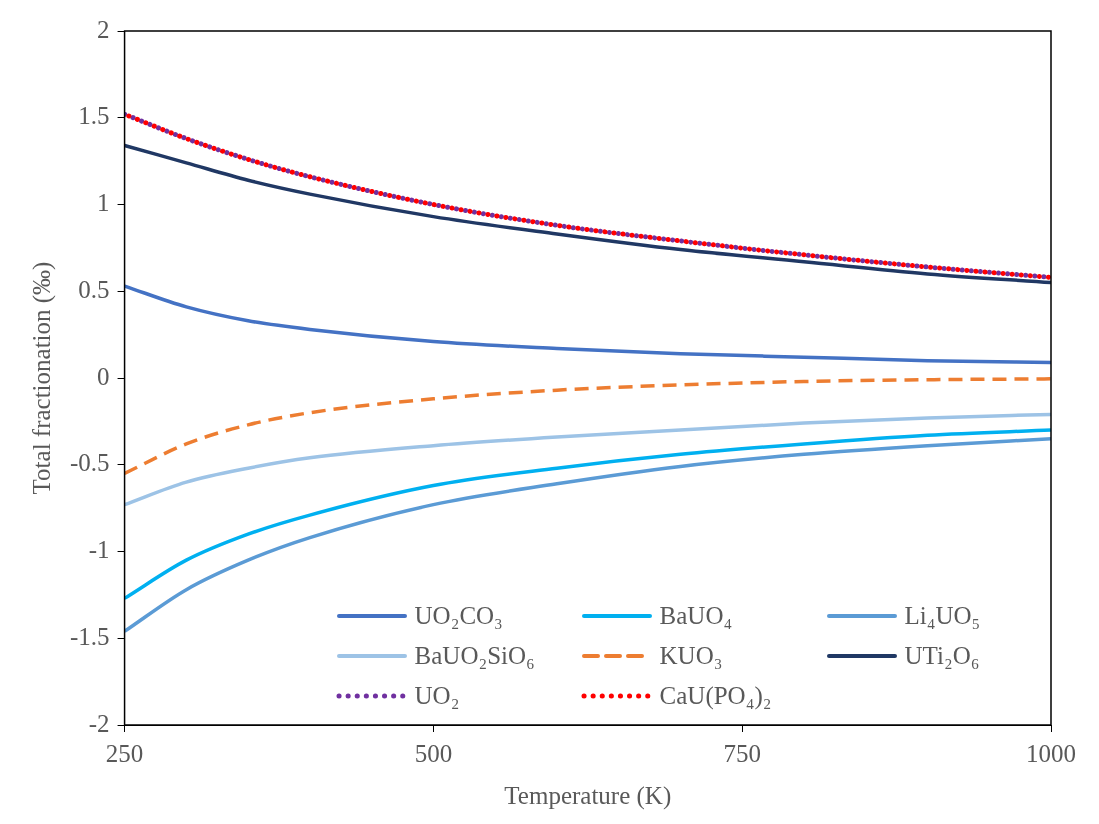 This screenshot has height=824, width=1099. What do you see at coordinates (691, 656) in the screenshot?
I see `legend-label: KUO₃` at bounding box center [691, 656].